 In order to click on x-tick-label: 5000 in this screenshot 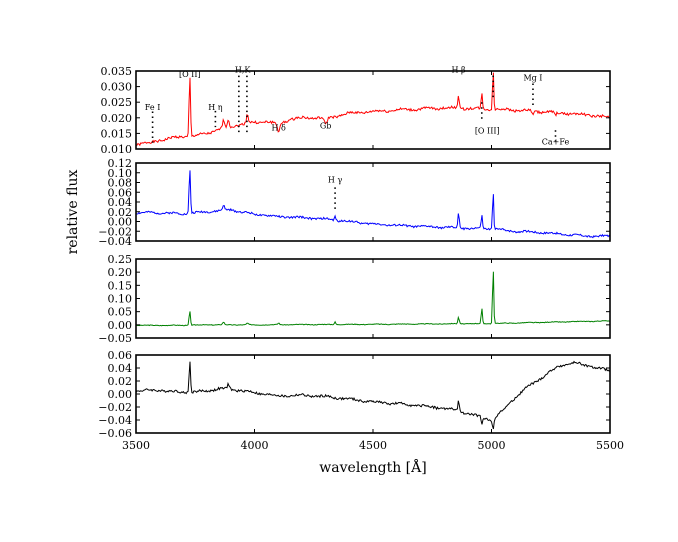, I will do `click(492, 445)`.